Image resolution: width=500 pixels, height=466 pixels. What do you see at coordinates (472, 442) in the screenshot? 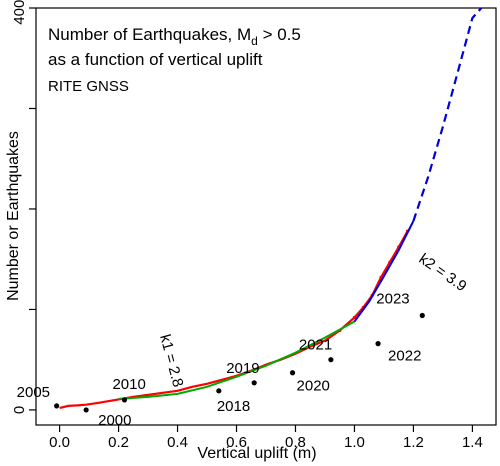
I see `x-tick-label: 1.4` at bounding box center [472, 442].